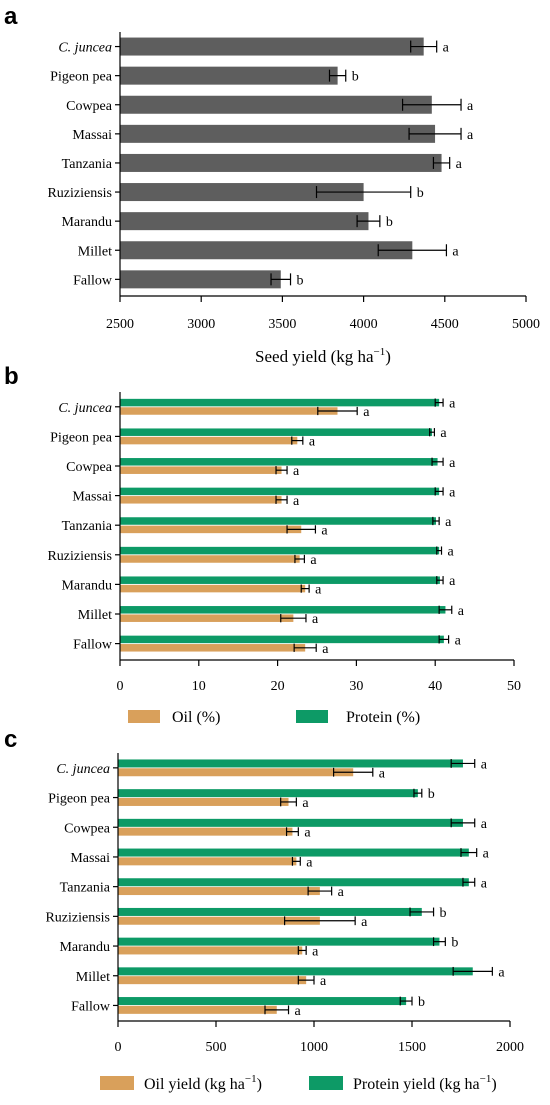  I want to click on category-label: Pigeon pea, so click(81, 437).